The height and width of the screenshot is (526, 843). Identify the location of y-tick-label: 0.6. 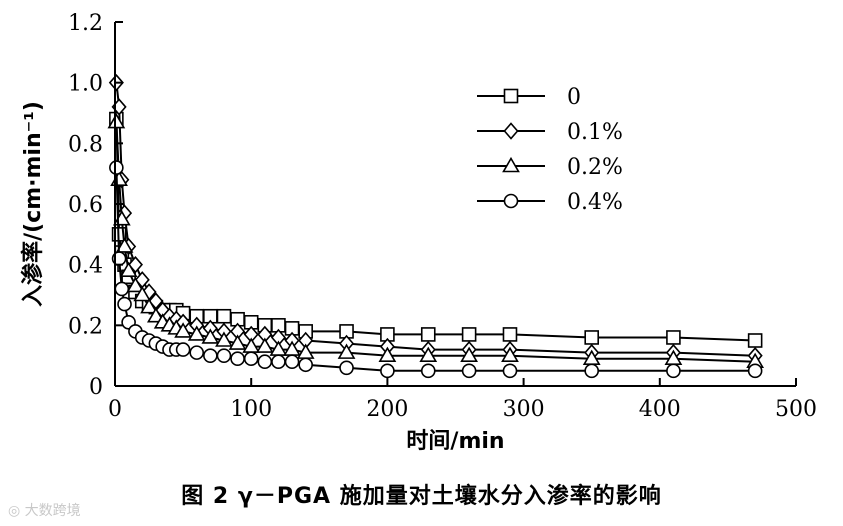
(85, 205).